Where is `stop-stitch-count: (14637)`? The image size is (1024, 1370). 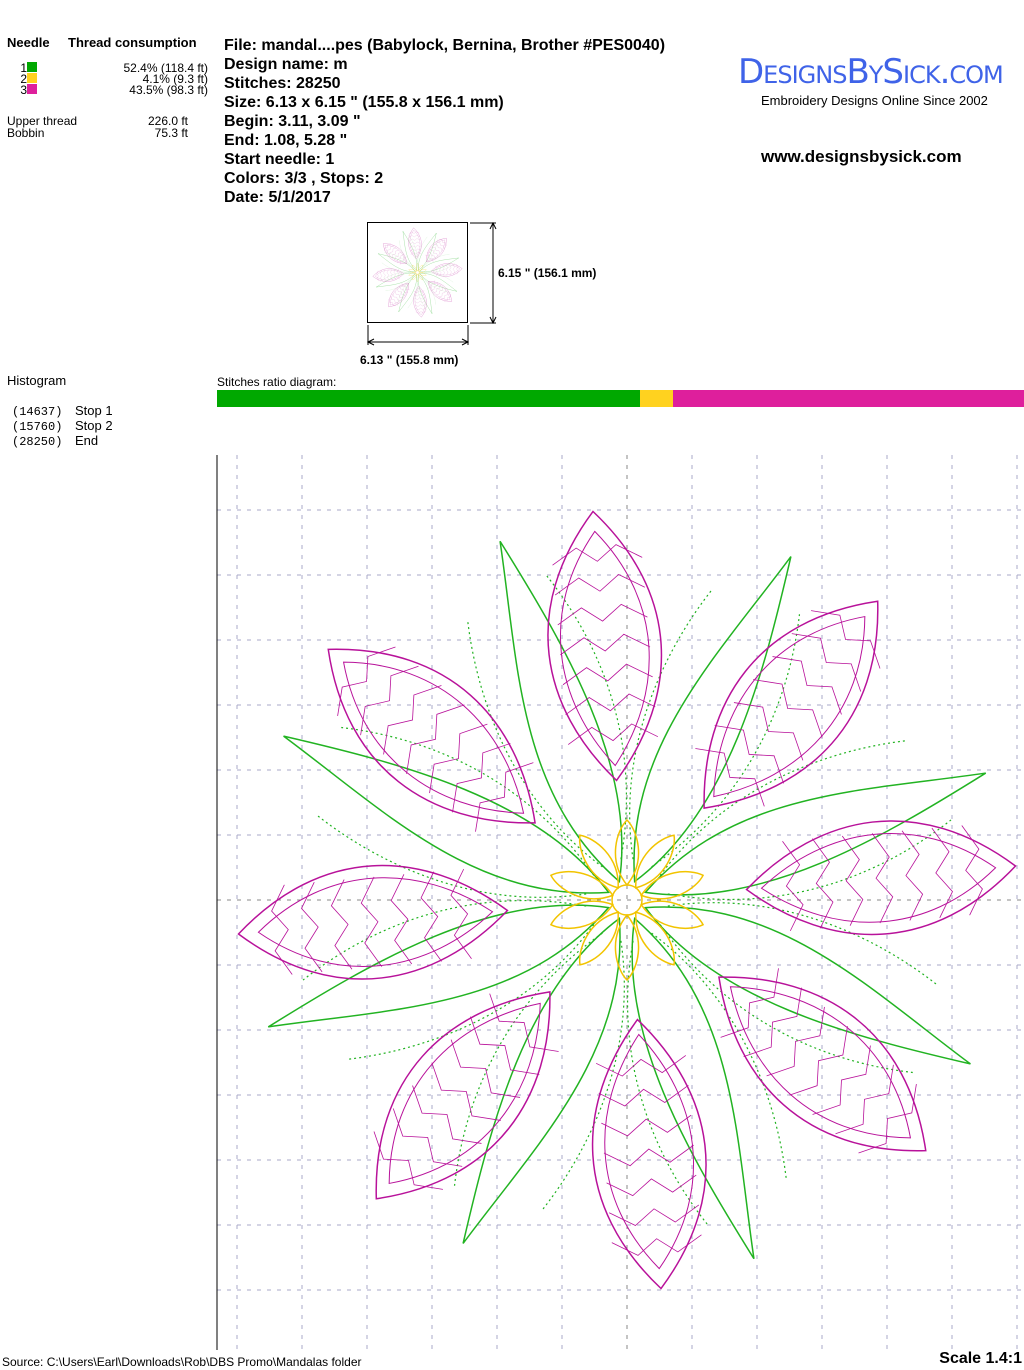
stop-stitch-count: (14637) is located at coordinates (37, 412).